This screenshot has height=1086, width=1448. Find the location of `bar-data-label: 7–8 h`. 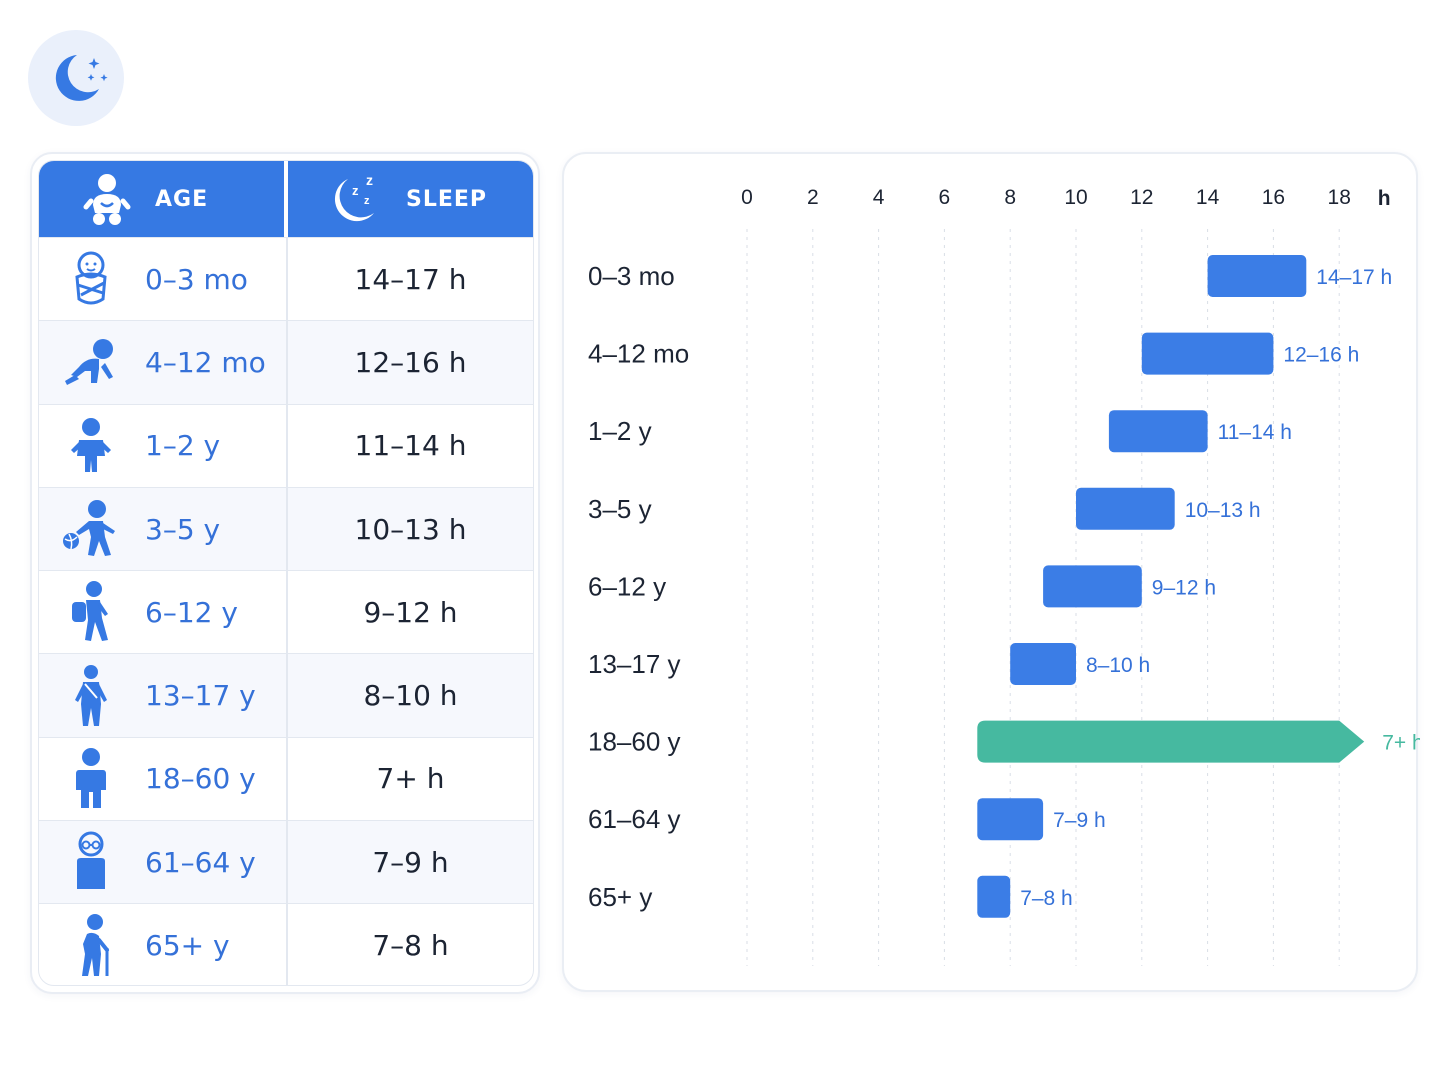

bar-data-label: 7–8 h is located at coordinates (1046, 898).